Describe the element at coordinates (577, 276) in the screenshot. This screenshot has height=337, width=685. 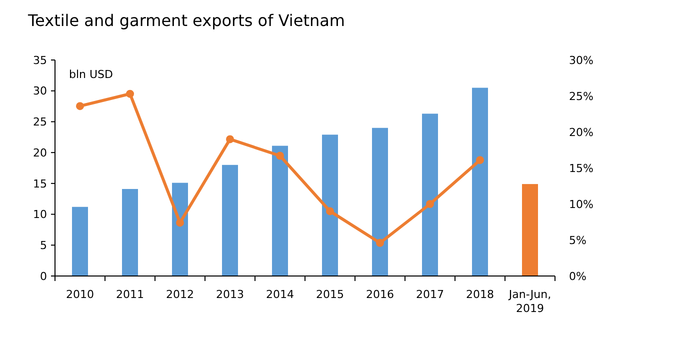
I see `y2-tick-label: 0%` at that location.